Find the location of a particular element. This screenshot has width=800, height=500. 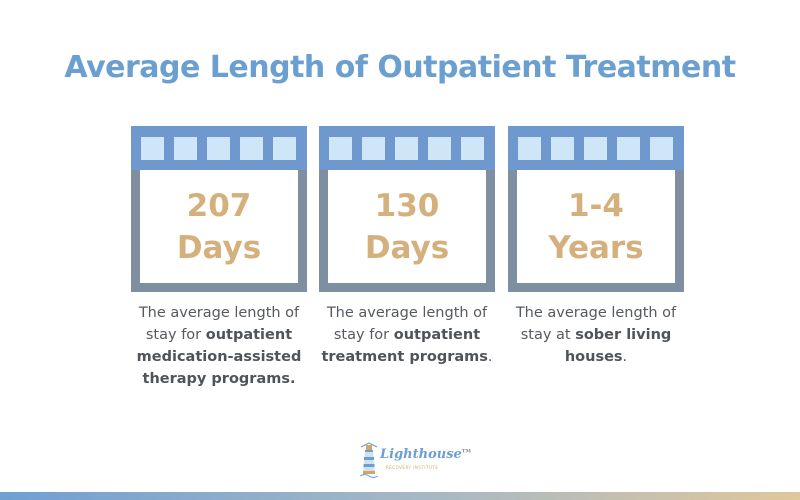

description-text: The average length of stay at is located at coordinates (596, 324).